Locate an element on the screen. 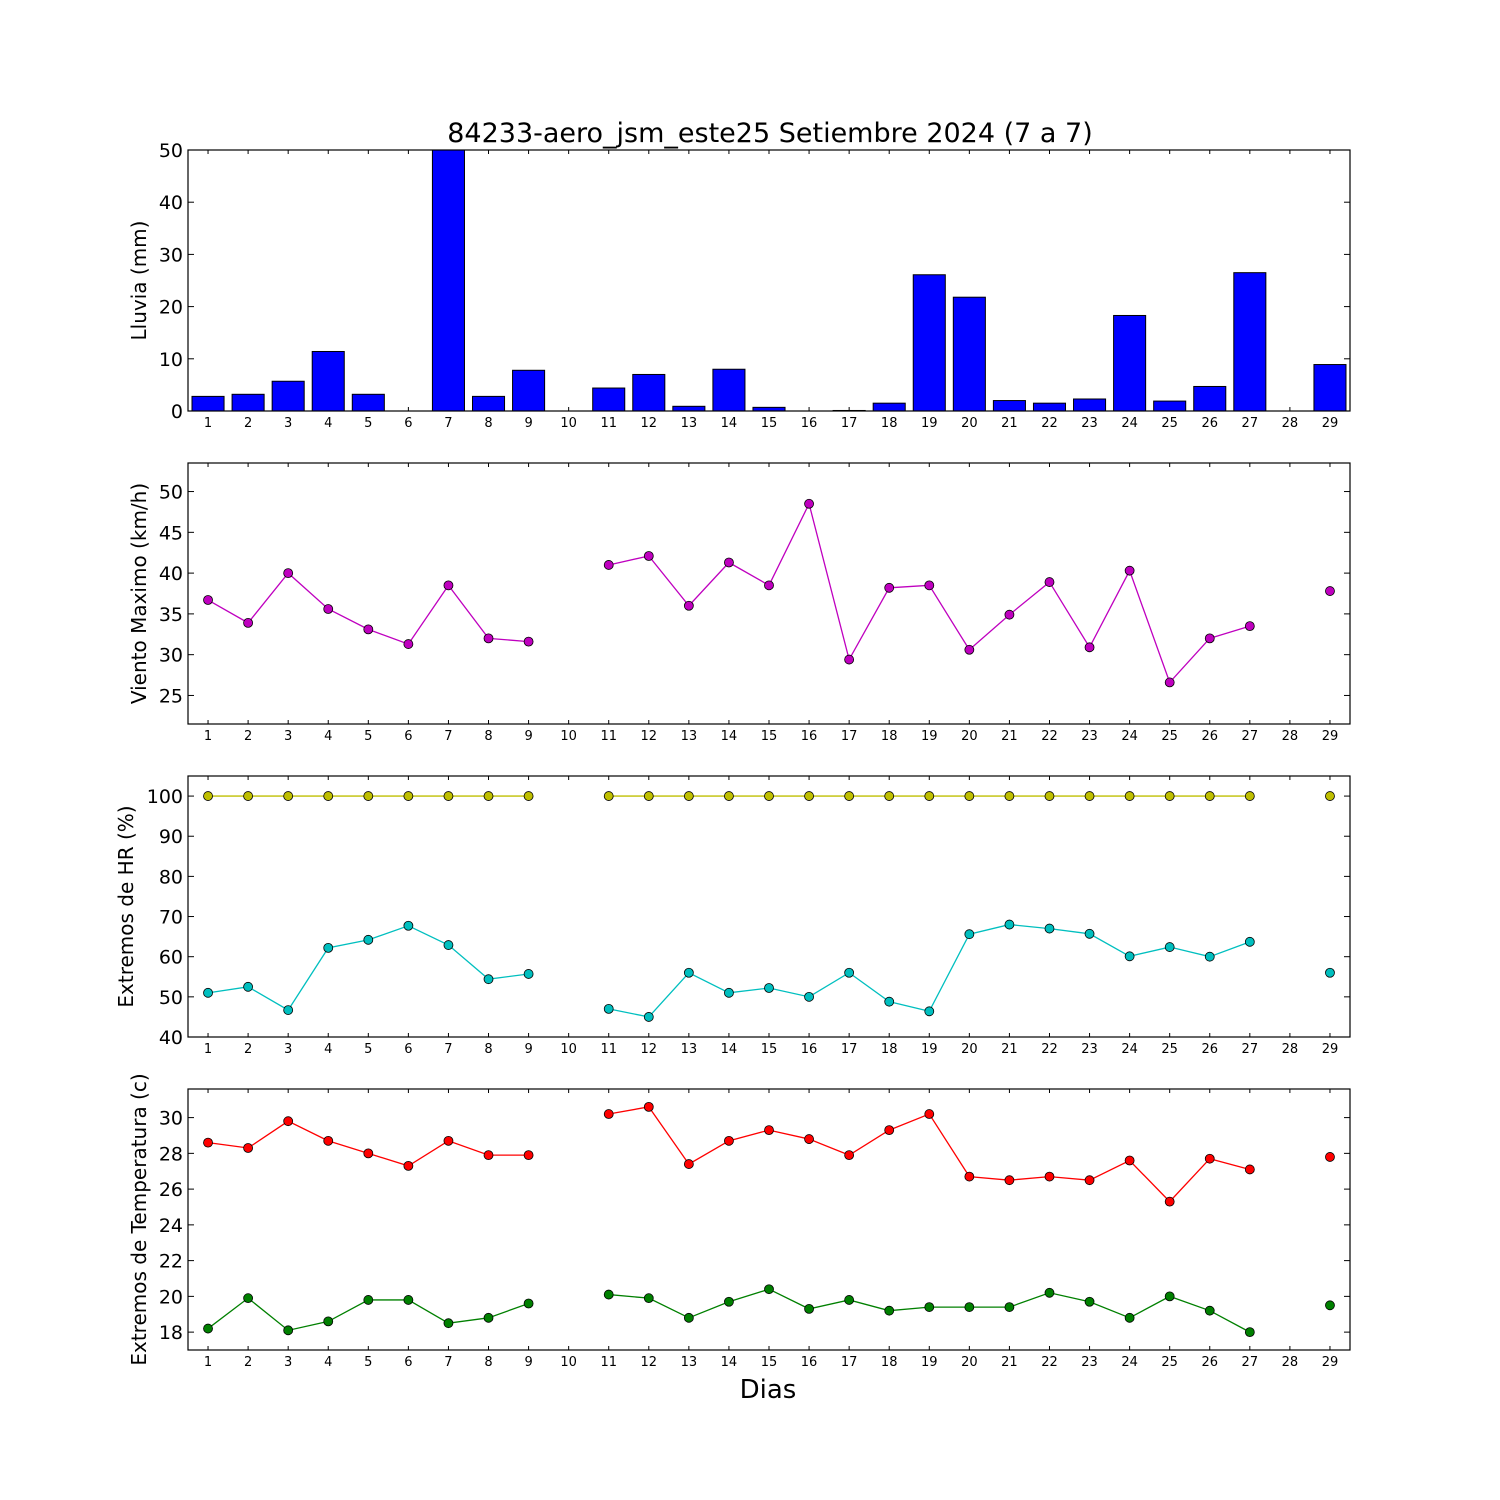  y-tick-label: 22 is located at coordinates (171, 1262).